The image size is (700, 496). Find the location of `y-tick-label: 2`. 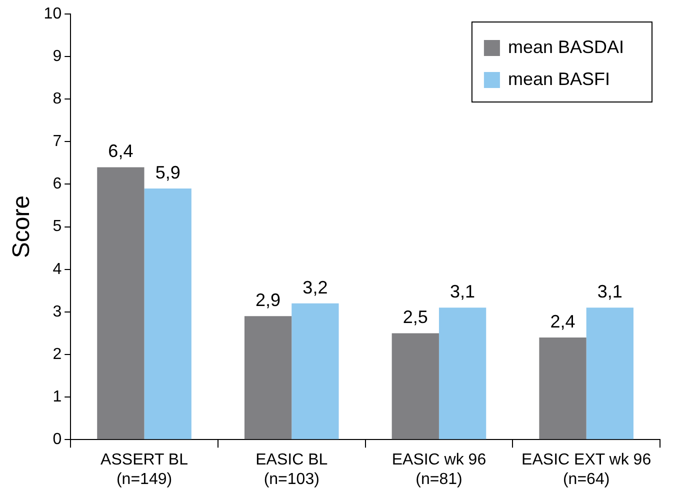

y-tick-label: 2 is located at coordinates (57, 354).